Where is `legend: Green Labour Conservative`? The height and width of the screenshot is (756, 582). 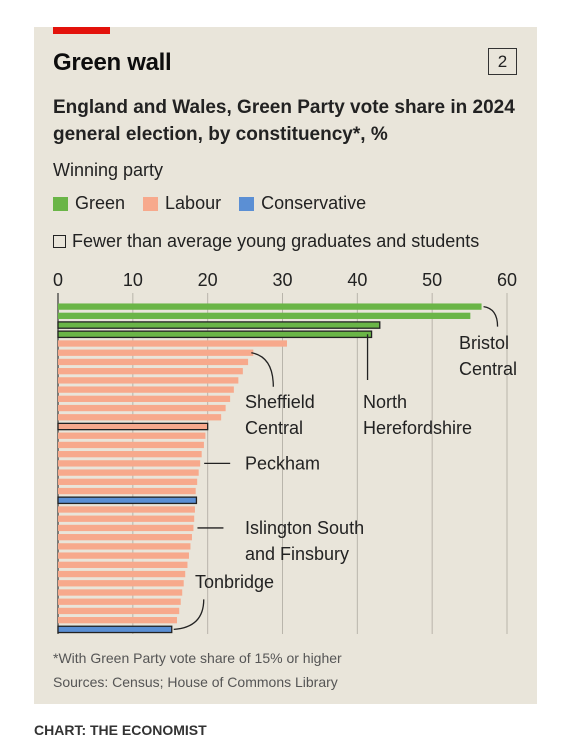
legend: Green Labour Conservative is located at coordinates (218, 203).